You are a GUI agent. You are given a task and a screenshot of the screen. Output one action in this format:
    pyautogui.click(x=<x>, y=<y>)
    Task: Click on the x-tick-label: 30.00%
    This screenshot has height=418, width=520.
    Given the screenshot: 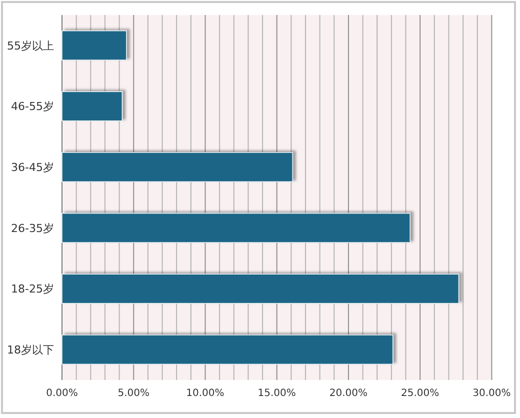 What is the action you would take?
    pyautogui.click(x=491, y=393)
    